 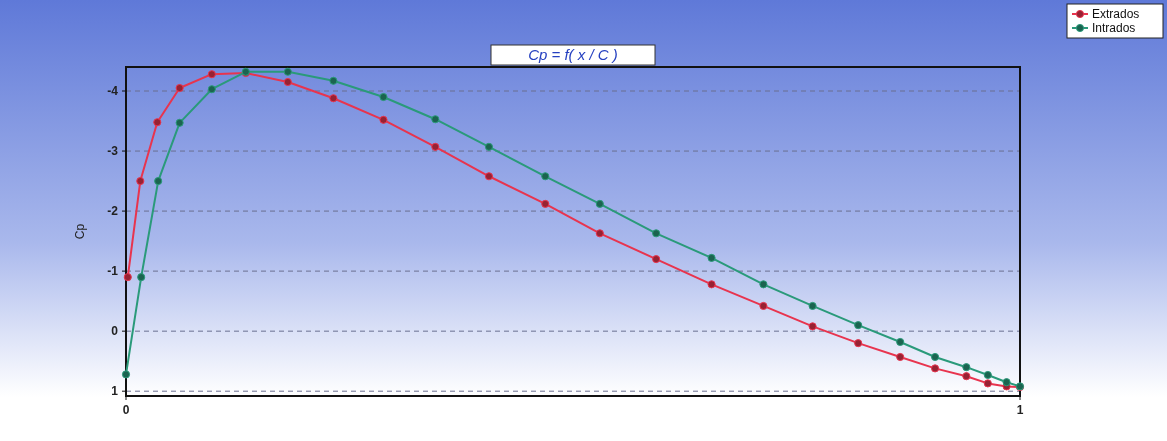 What do you see at coordinates (115, 391) in the screenshot?
I see `y-tick-label: 1` at bounding box center [115, 391].